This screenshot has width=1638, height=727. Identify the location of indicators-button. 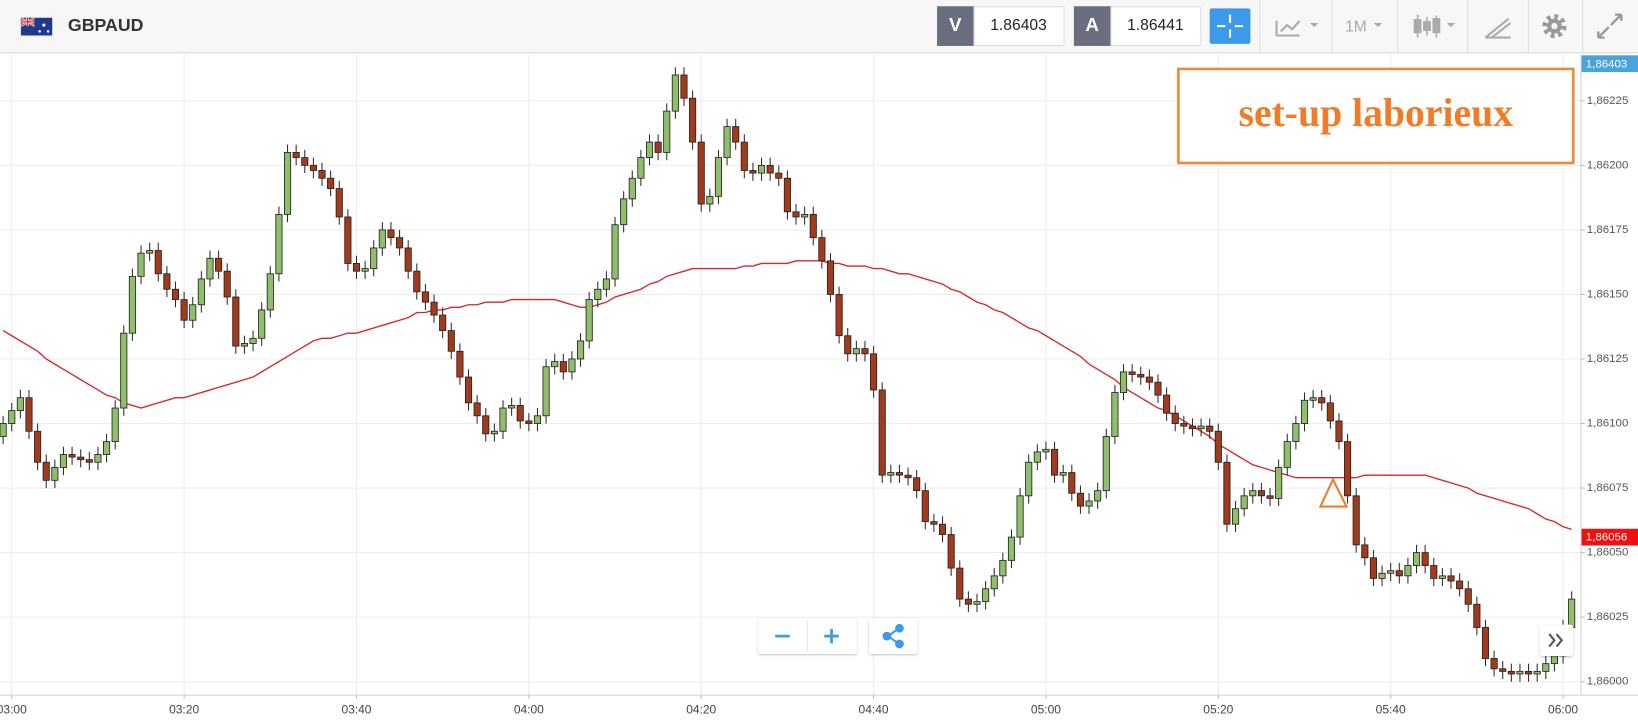
(1297, 28).